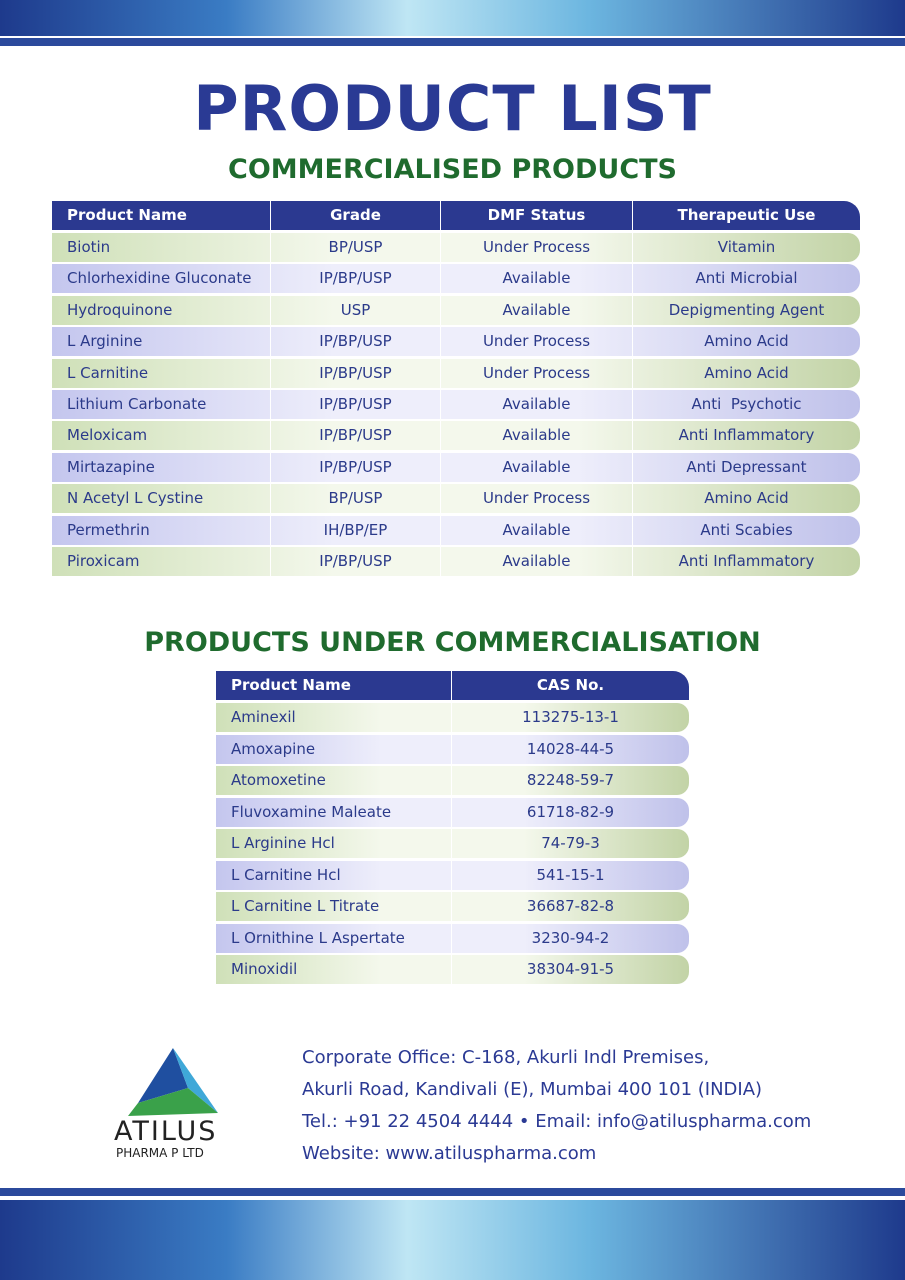 Image resolution: width=905 pixels, height=1280 pixels. I want to click on bottom-band, so click(452, 1240).